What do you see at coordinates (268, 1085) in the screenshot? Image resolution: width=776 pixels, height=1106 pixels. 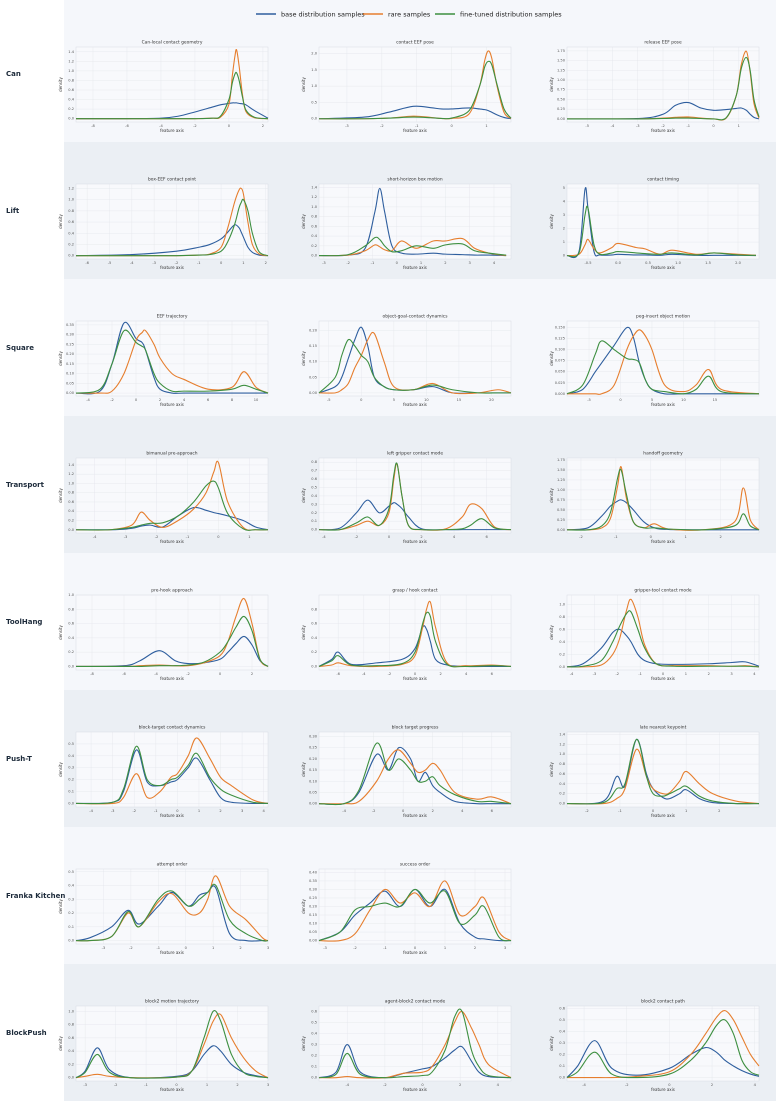 I see `x-tick-label: 3` at bounding box center [268, 1085].